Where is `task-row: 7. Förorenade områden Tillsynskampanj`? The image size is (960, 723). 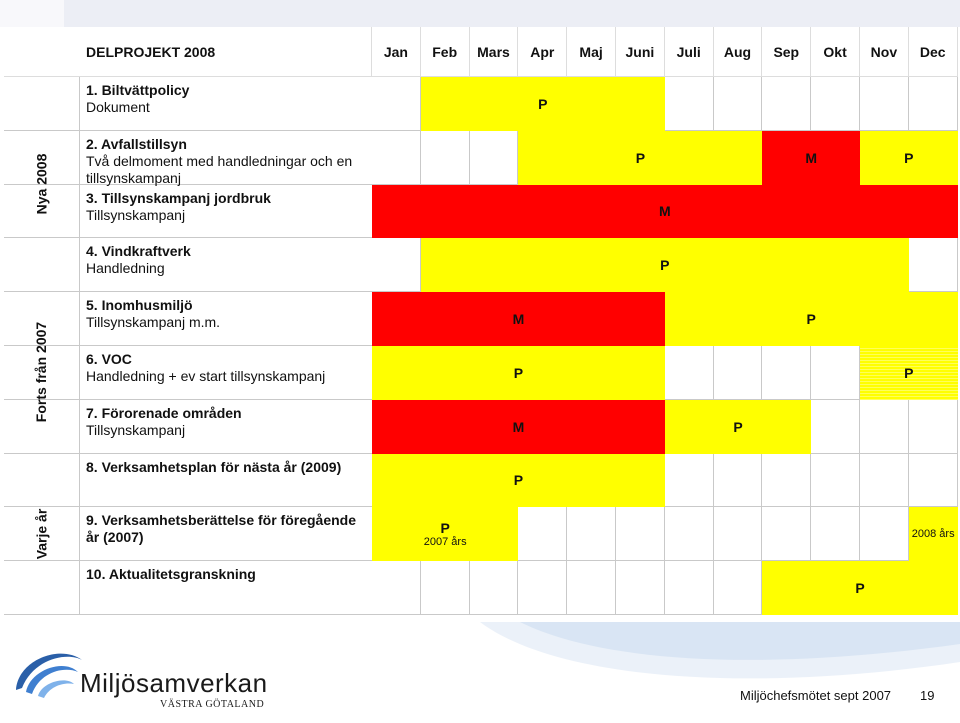
task-row: 7. Förorenade områden Tillsynskampanj is located at coordinates (188, 427).